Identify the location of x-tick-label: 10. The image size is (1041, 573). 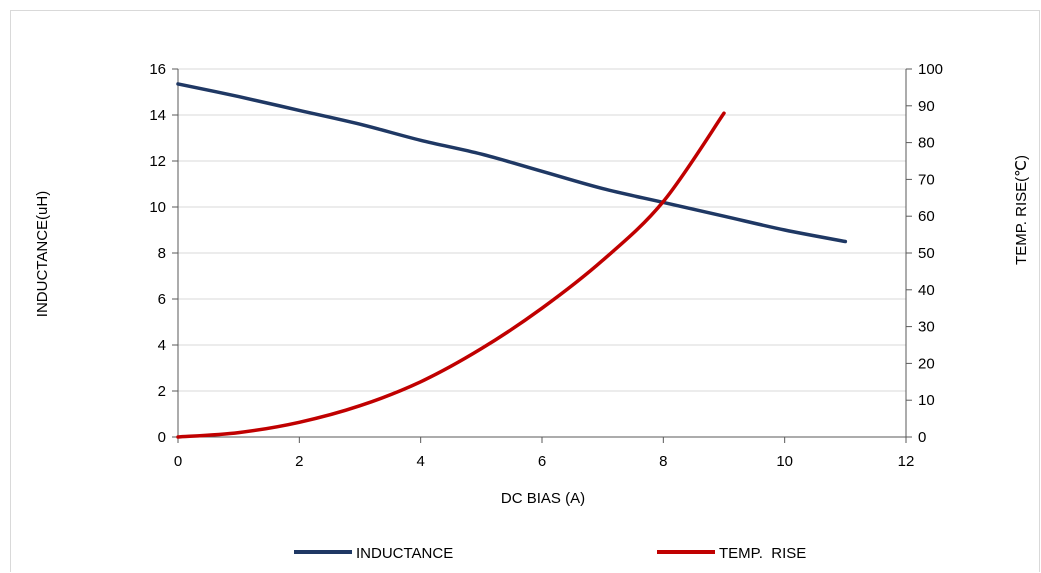
(784, 461).